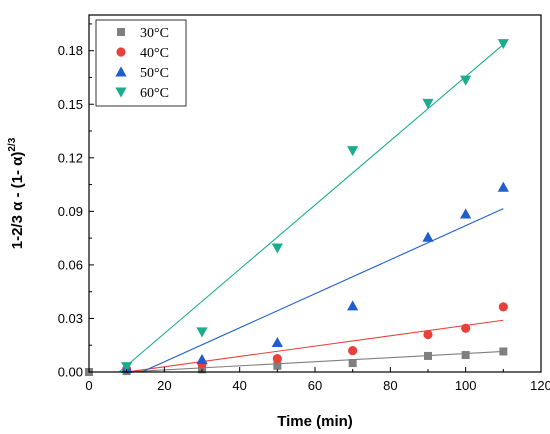 The image size is (550, 434). Describe the element at coordinates (70, 104) in the screenshot. I see `y-tick-label: 0.15` at that location.